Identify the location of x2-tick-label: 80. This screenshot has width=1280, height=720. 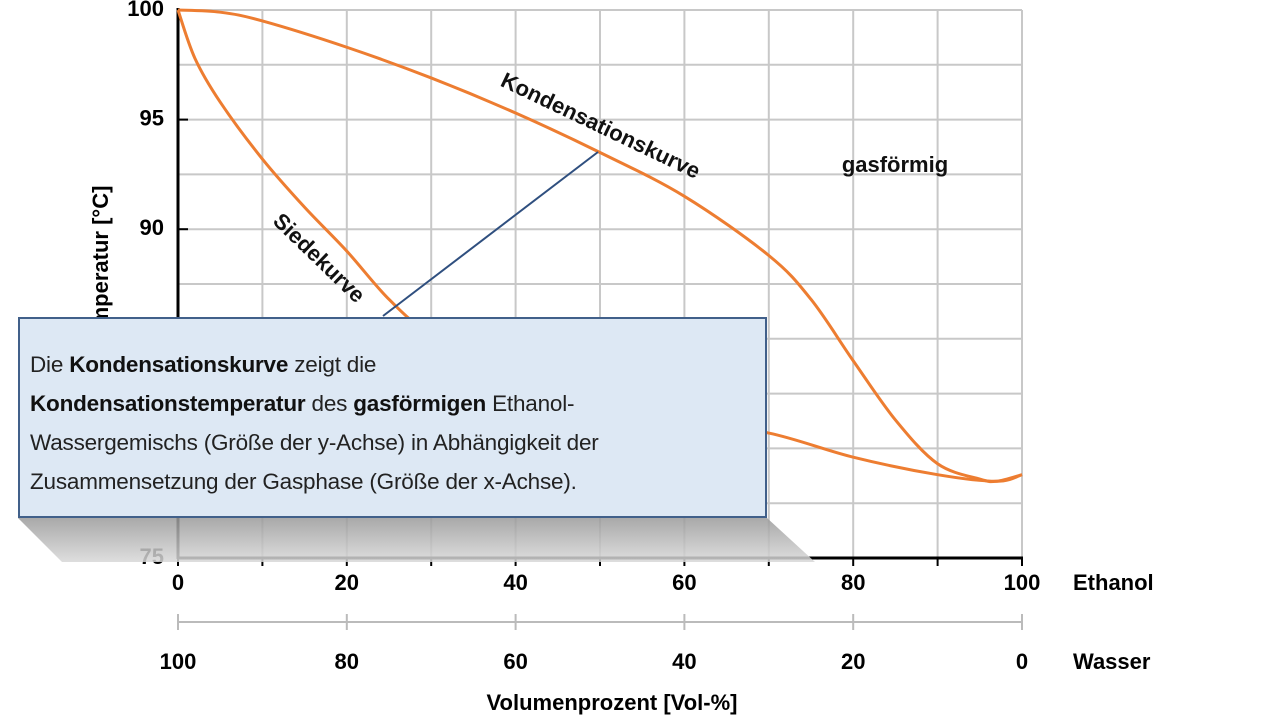
(347, 661).